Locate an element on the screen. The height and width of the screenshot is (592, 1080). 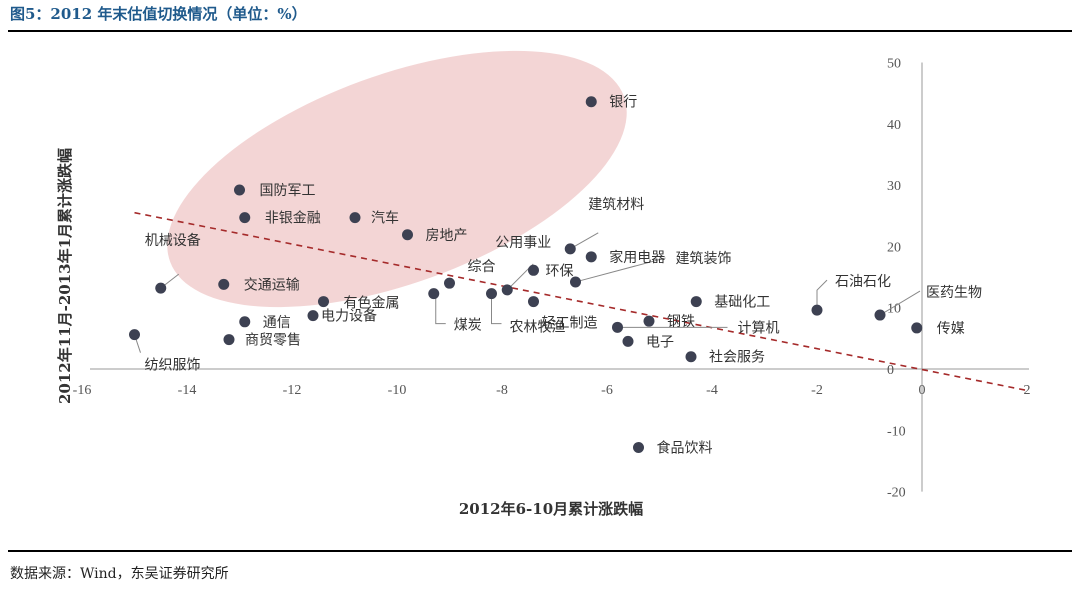
point-label: 农林牧渔 is located at coordinates (538, 328).